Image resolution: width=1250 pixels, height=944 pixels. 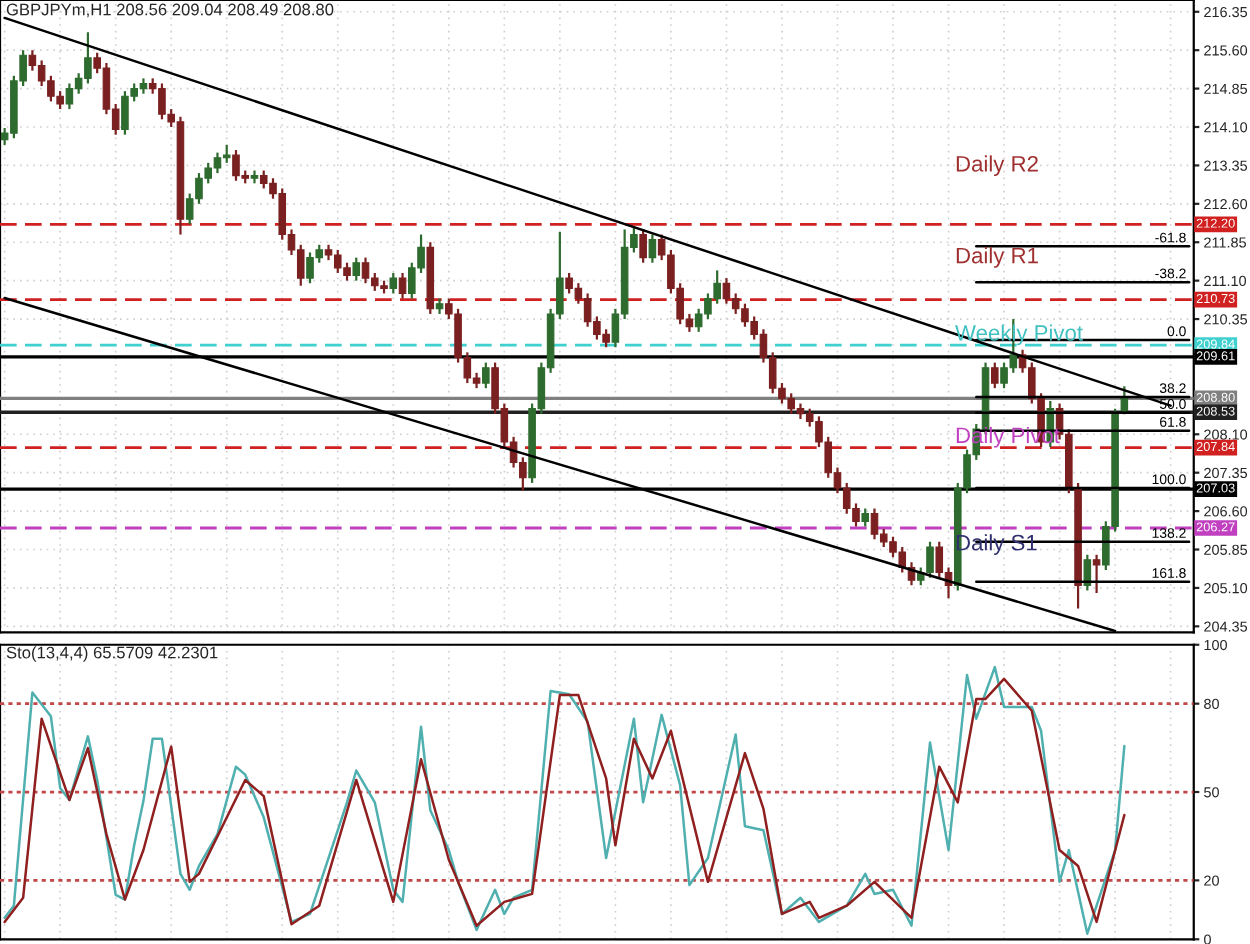 I want to click on annotation: Daily R2, so click(x=997, y=166).